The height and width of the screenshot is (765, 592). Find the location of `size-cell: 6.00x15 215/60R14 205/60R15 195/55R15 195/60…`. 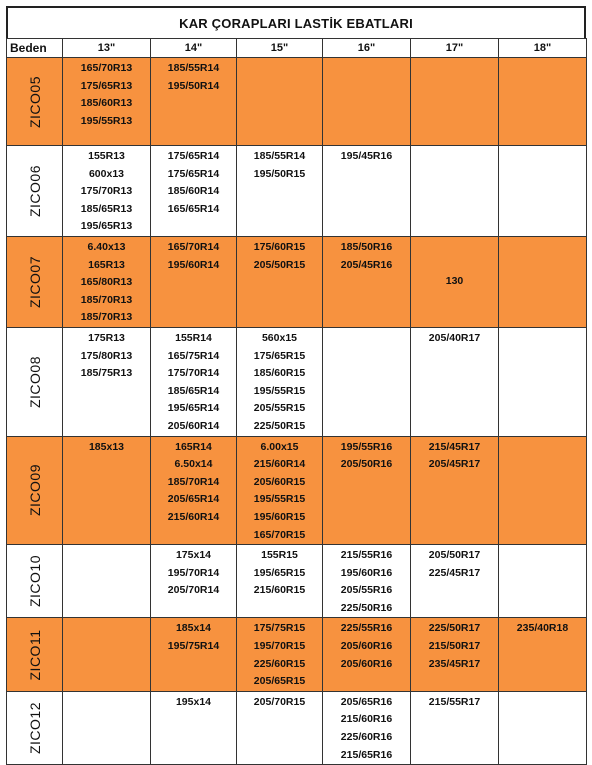

size-cell: 6.00x15 215/60R14 205/60R15 195/55R15 195/60… is located at coordinates (279, 490).